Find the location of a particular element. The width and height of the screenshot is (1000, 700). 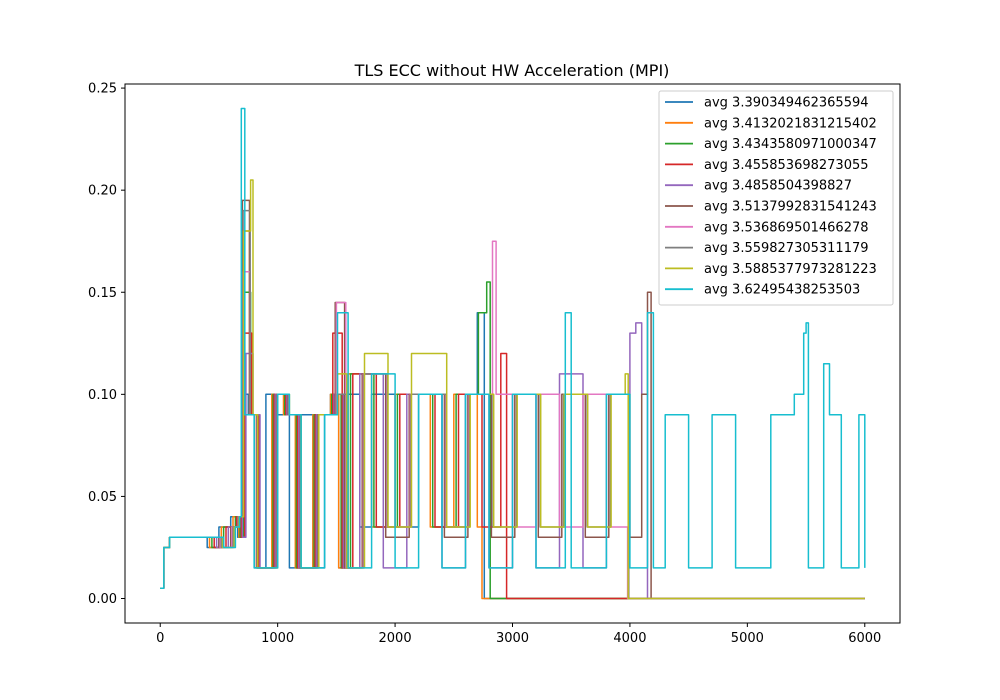

x-tick-label-6000: 6000 is located at coordinates (864, 638).